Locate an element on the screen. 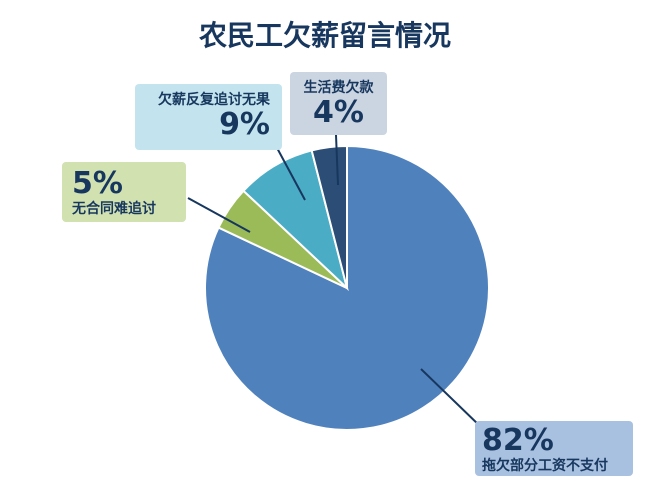  slice-category: 生活费欠款 is located at coordinates (338, 88).